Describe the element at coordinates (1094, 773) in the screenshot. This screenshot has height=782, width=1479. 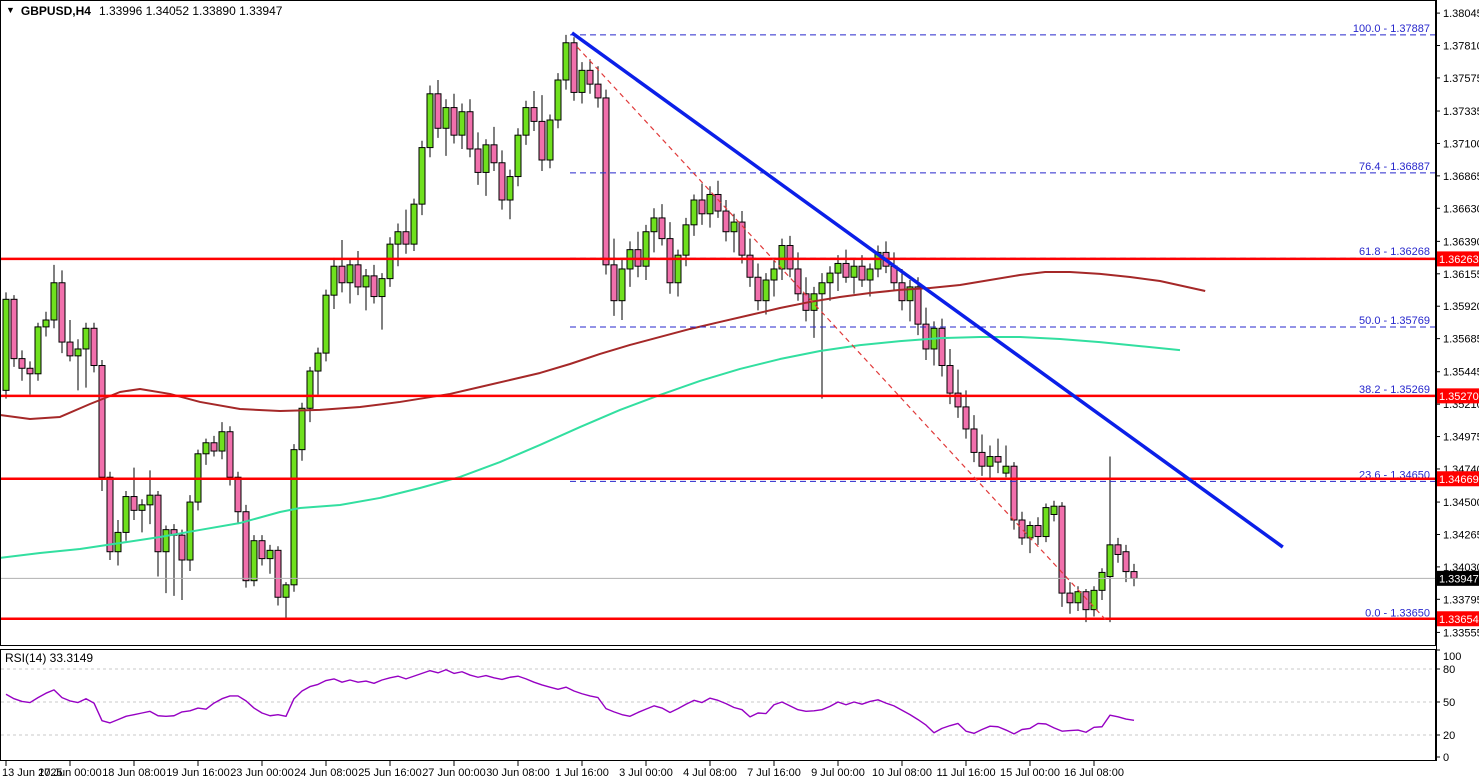
I see `svg-text: 16 Jul 08:00` at that location.